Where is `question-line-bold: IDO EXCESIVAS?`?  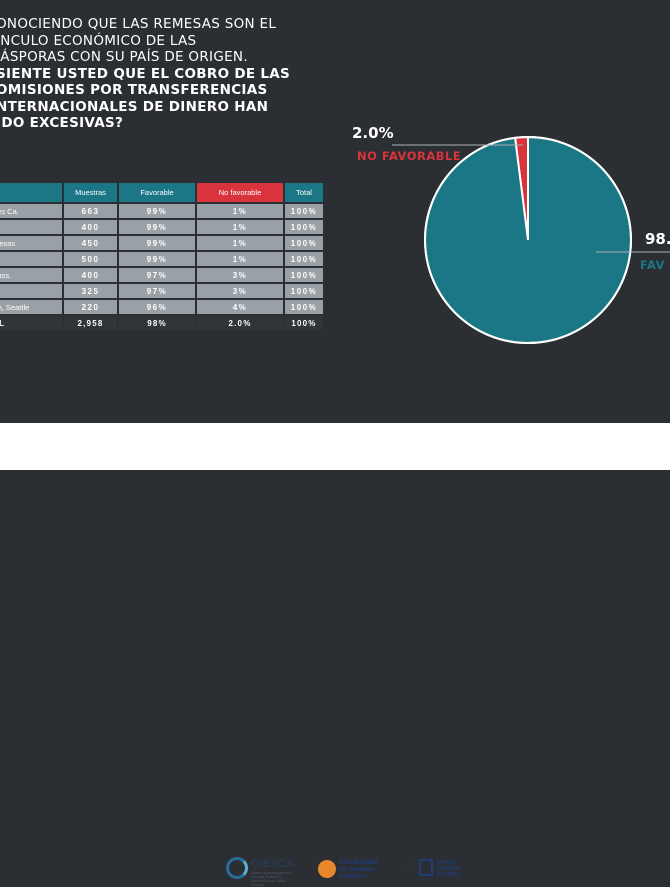
question-line-bold: IDO EXCESIVAS? is located at coordinates (62, 123).